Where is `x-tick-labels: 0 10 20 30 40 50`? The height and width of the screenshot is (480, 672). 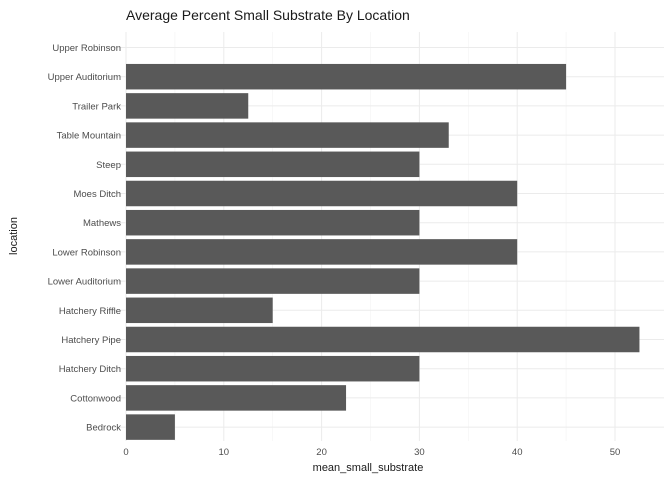
x-tick-labels: 0 10 20 30 40 50 is located at coordinates (371, 452).